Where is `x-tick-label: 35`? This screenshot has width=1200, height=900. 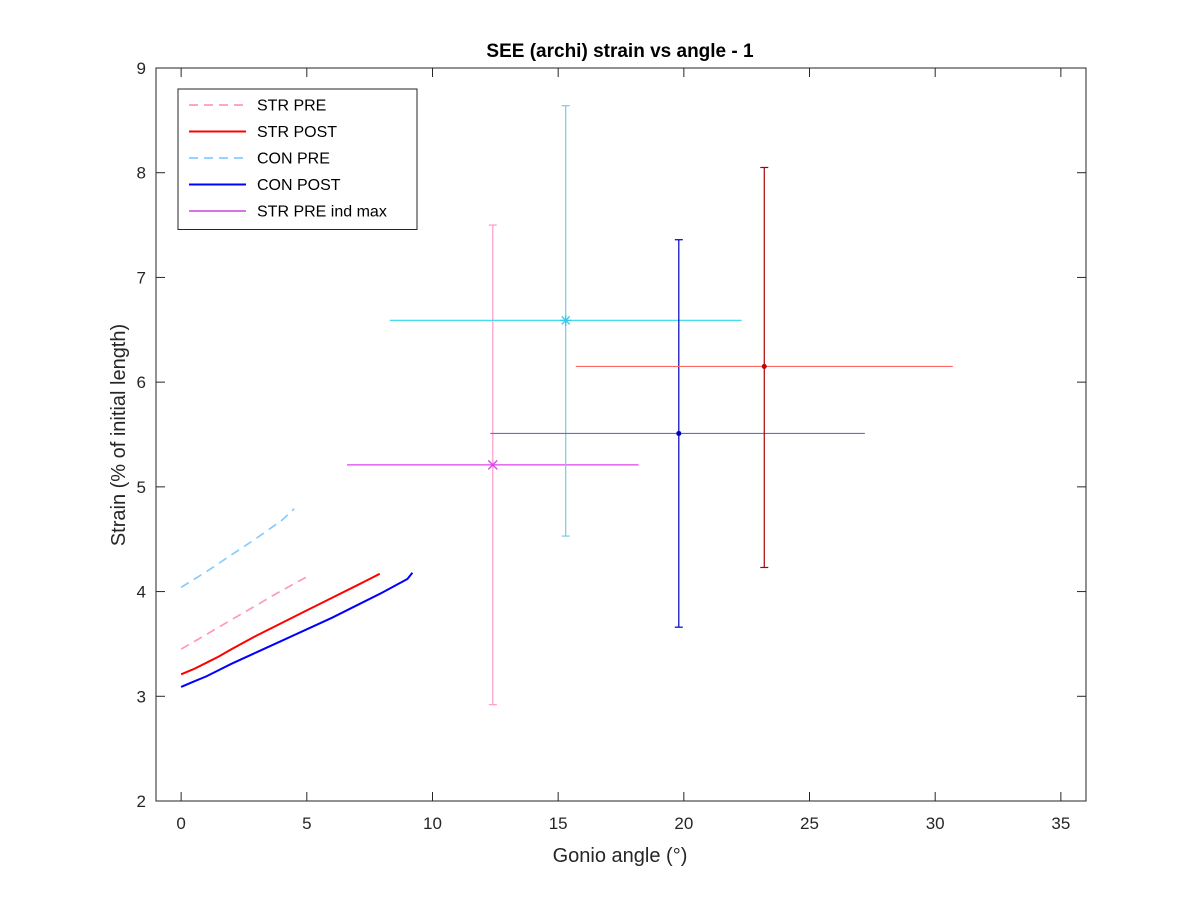
x-tick-label: 35 is located at coordinates (1060, 823).